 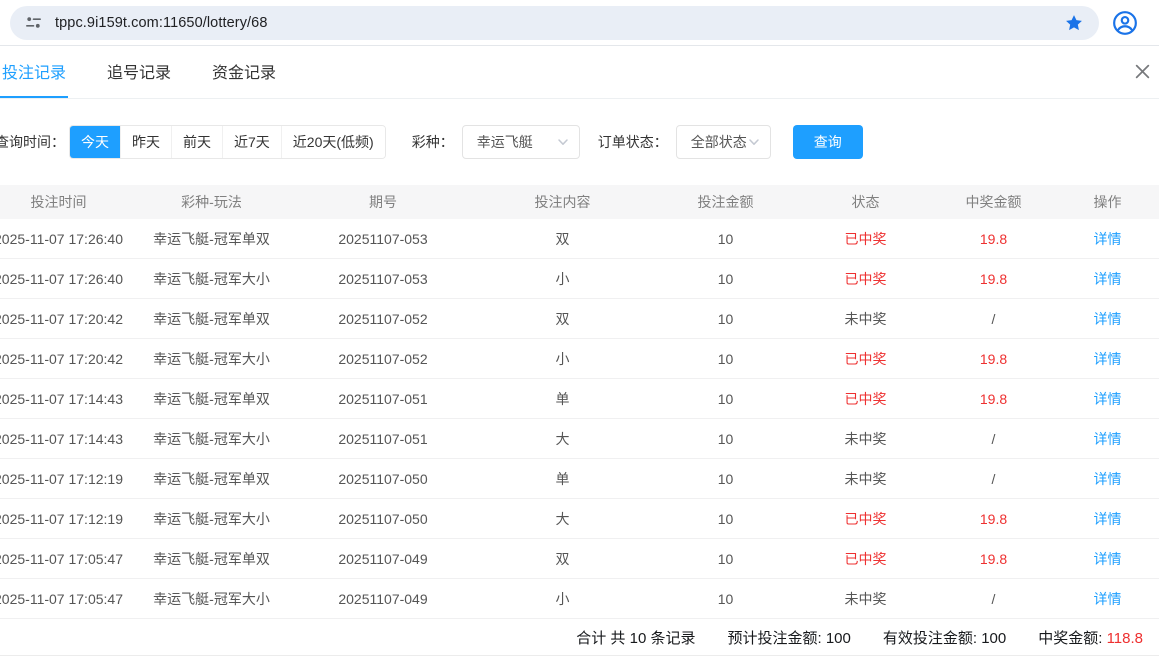 What do you see at coordinates (632, 142) in the screenshot?
I see `order-status-label: 订单状态：` at bounding box center [632, 142].